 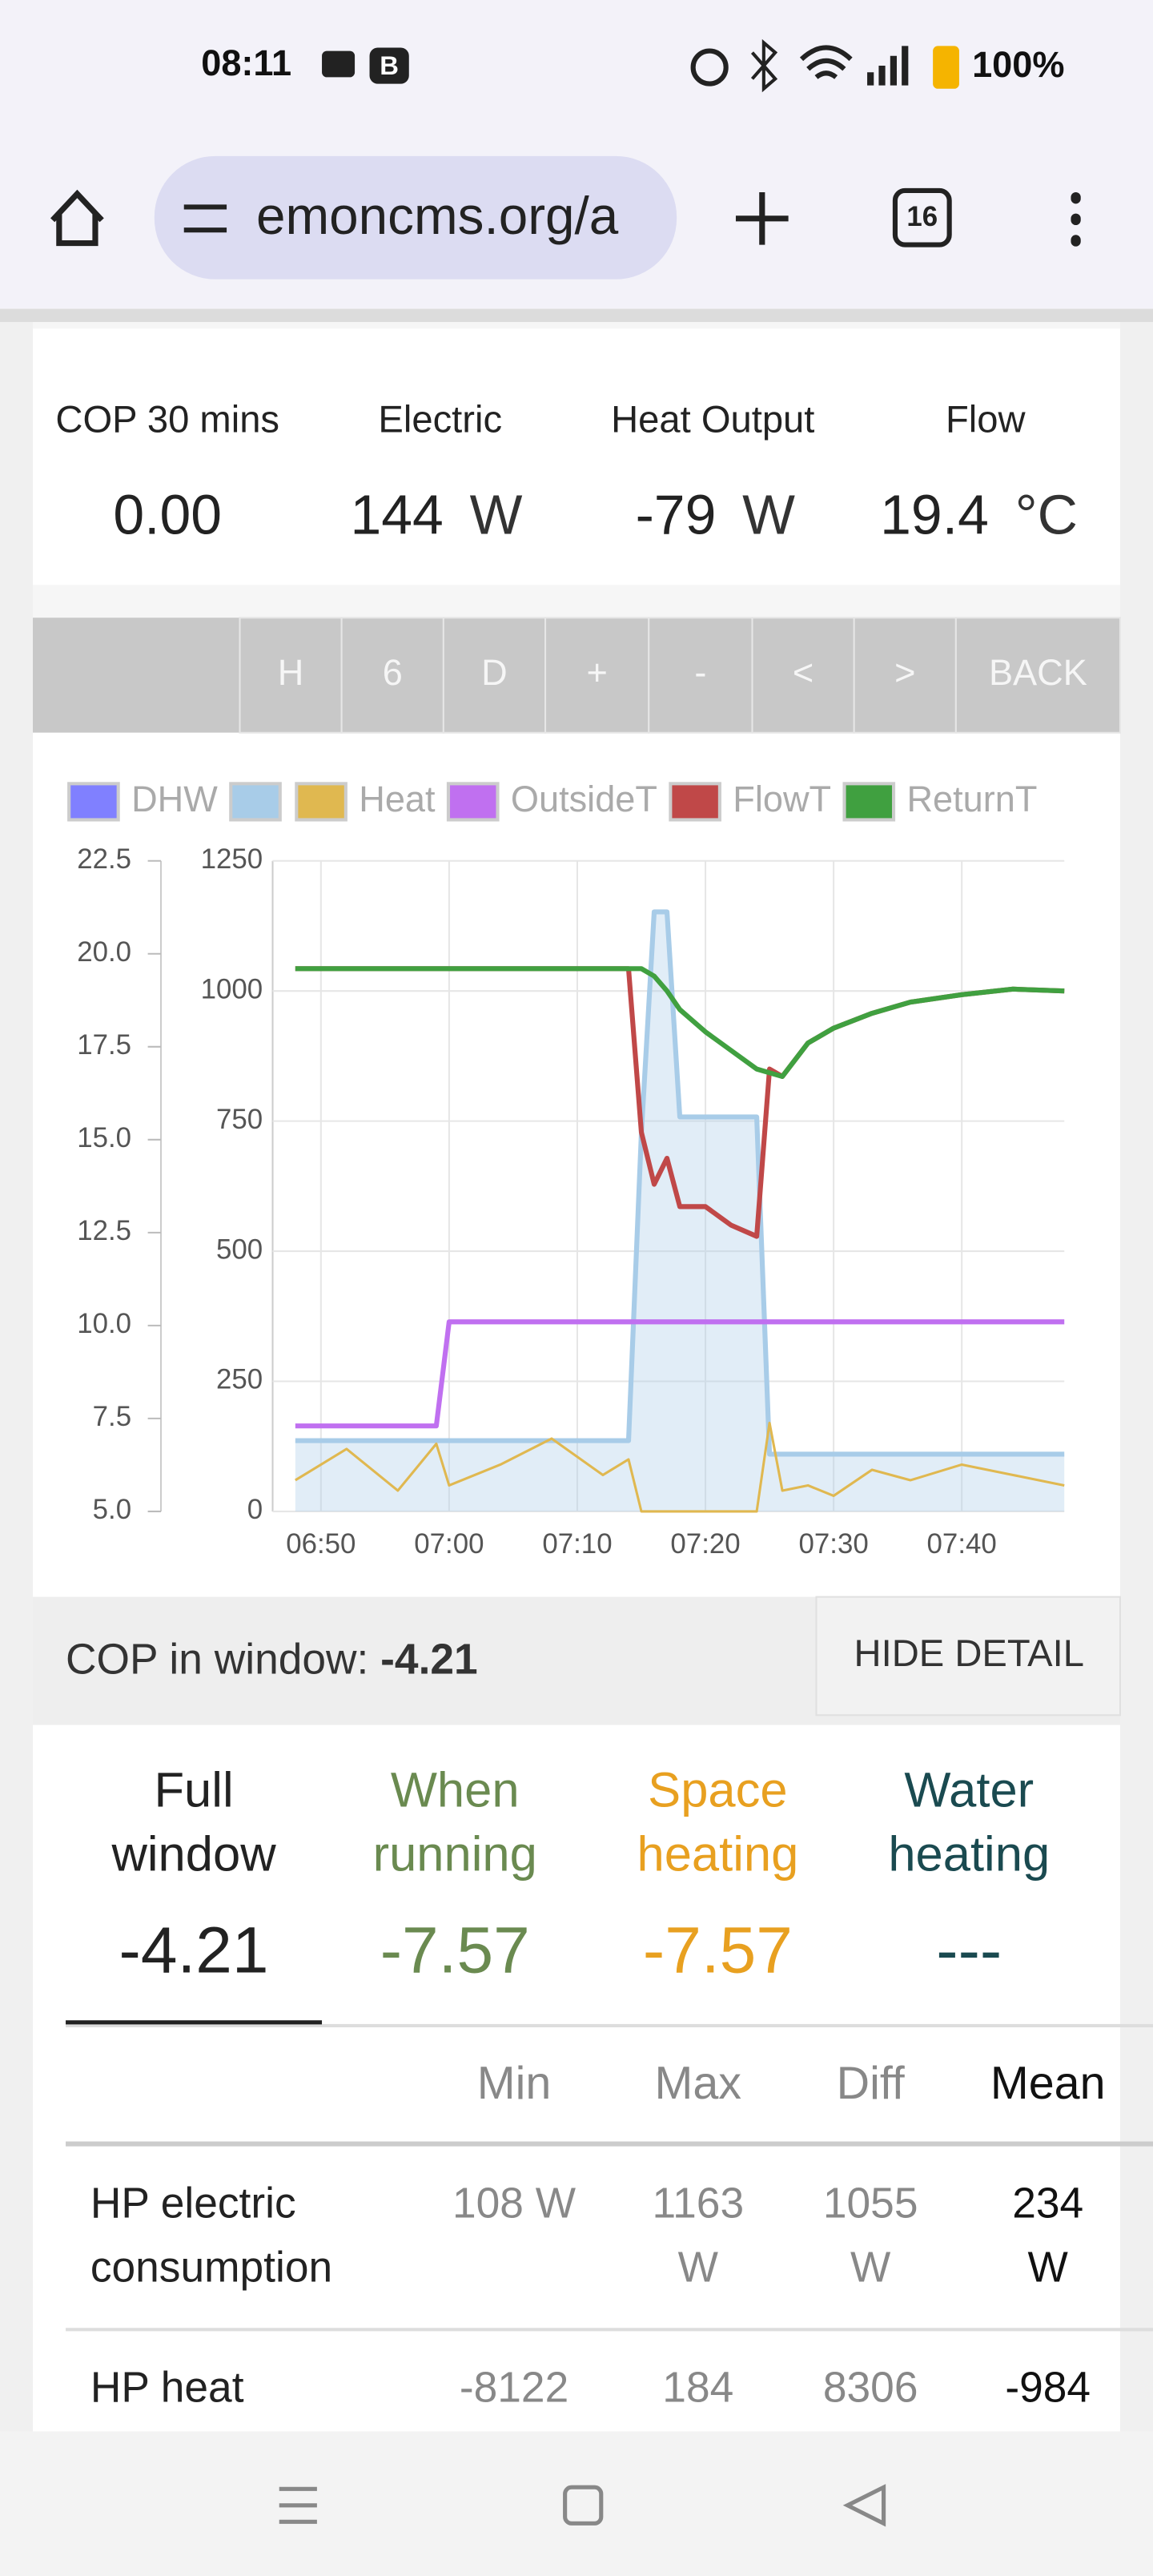 What do you see at coordinates (1047, 2236) in the screenshot?
I see `cell: 234 W` at bounding box center [1047, 2236].